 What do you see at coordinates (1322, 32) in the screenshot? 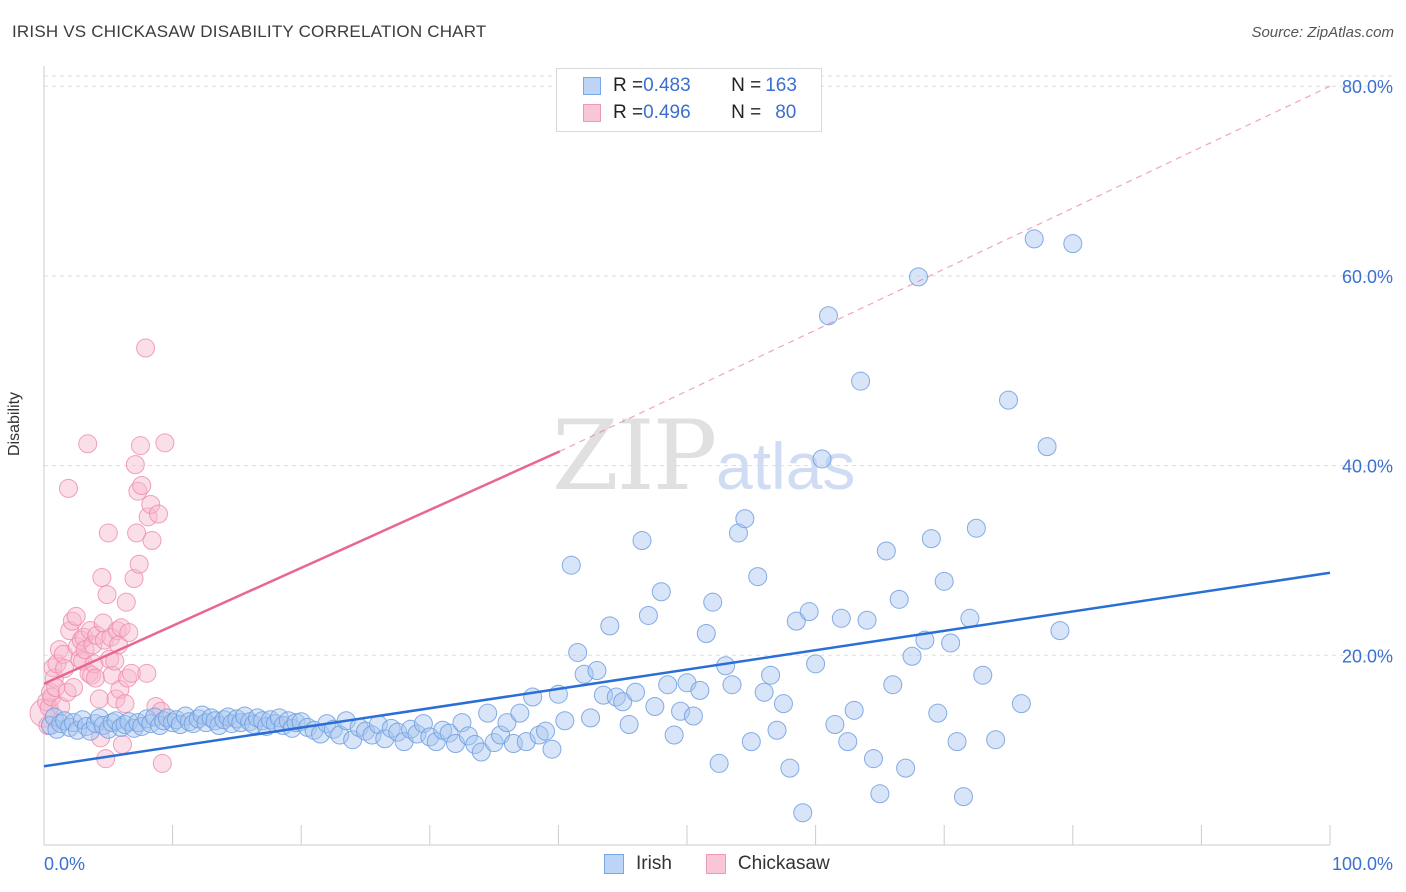
I see `source-credit: Source: ZipAtlas.com` at bounding box center [1322, 32].